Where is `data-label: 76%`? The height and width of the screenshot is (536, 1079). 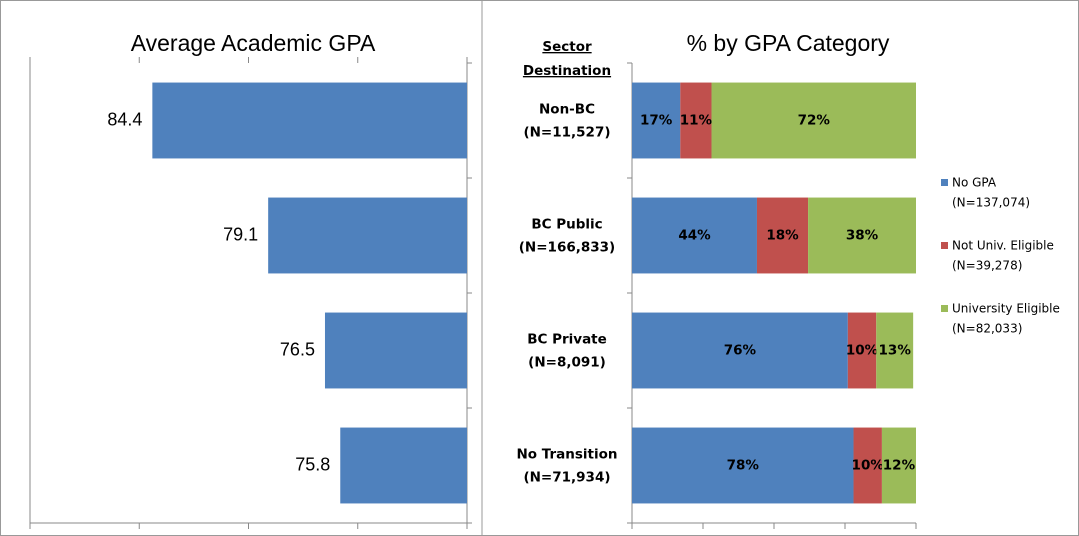
data-label: 76% is located at coordinates (740, 351).